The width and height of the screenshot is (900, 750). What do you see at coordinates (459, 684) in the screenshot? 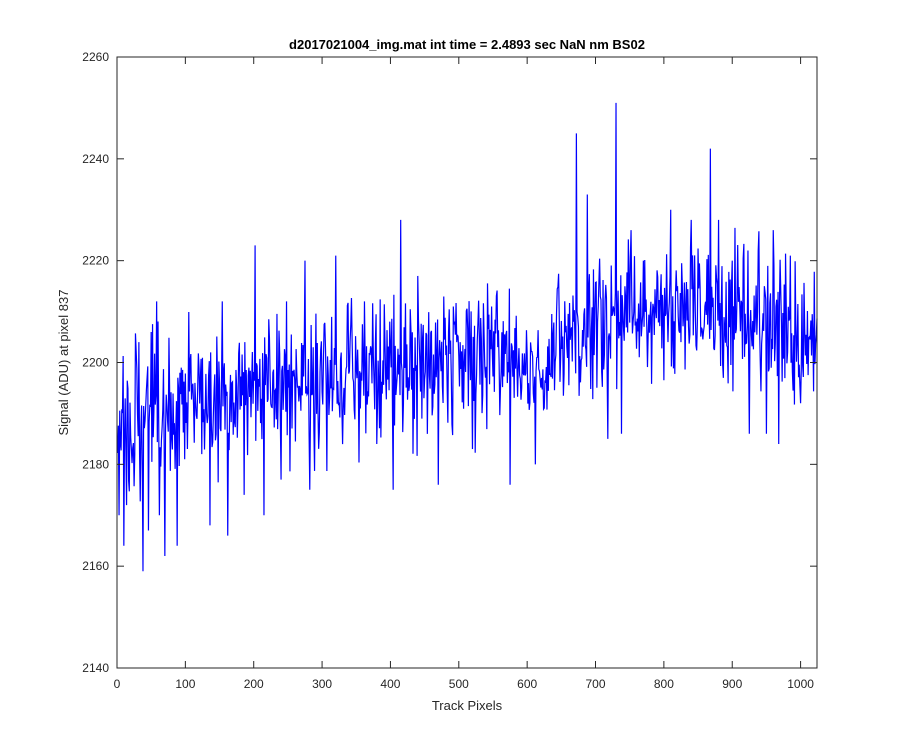
I see `x-tick-label: 500` at bounding box center [459, 684].